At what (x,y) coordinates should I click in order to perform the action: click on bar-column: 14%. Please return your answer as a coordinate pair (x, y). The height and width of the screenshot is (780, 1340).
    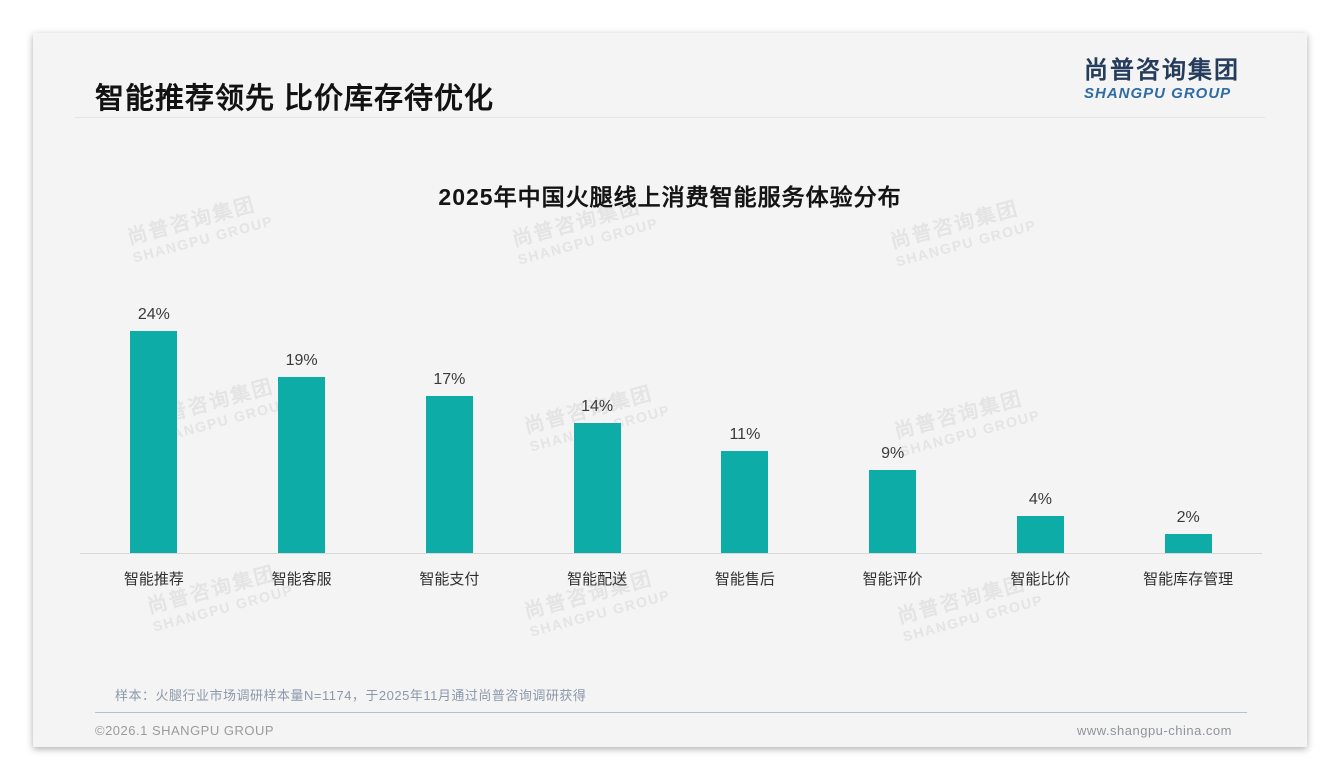
    Looking at the image, I should click on (597, 475).